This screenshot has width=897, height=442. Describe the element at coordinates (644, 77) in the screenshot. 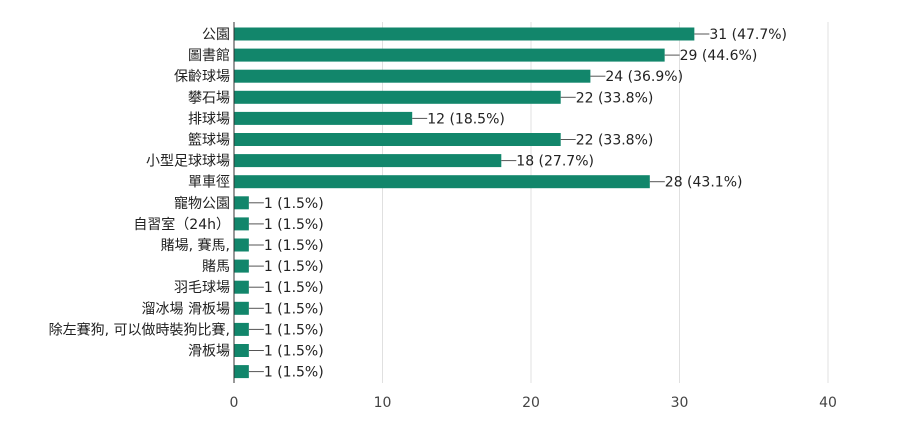

I see `value-label-2: 24 (36.9%)` at that location.